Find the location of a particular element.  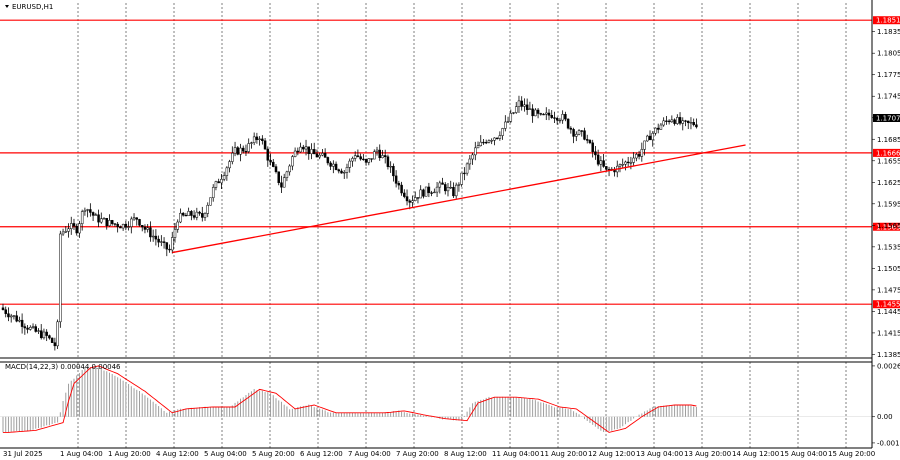

y-tick-label: 1.1625 is located at coordinates (888, 183).